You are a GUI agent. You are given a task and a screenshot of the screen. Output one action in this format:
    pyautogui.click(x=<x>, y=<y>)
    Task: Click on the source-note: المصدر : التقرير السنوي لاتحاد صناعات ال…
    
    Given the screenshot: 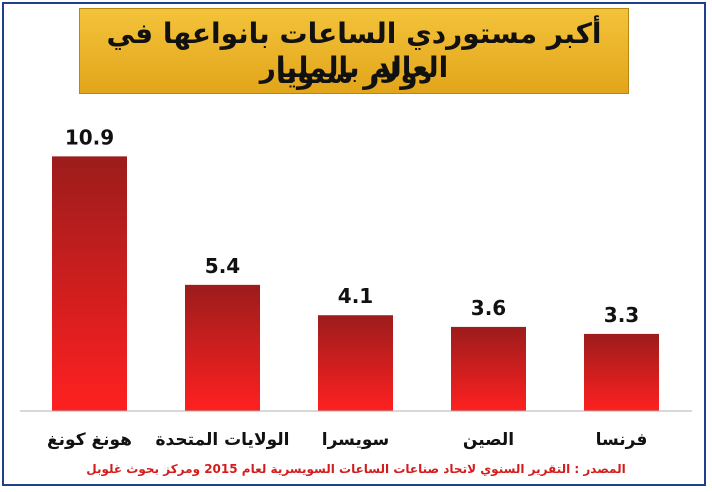 What is the action you would take?
    pyautogui.click(x=356, y=469)
    